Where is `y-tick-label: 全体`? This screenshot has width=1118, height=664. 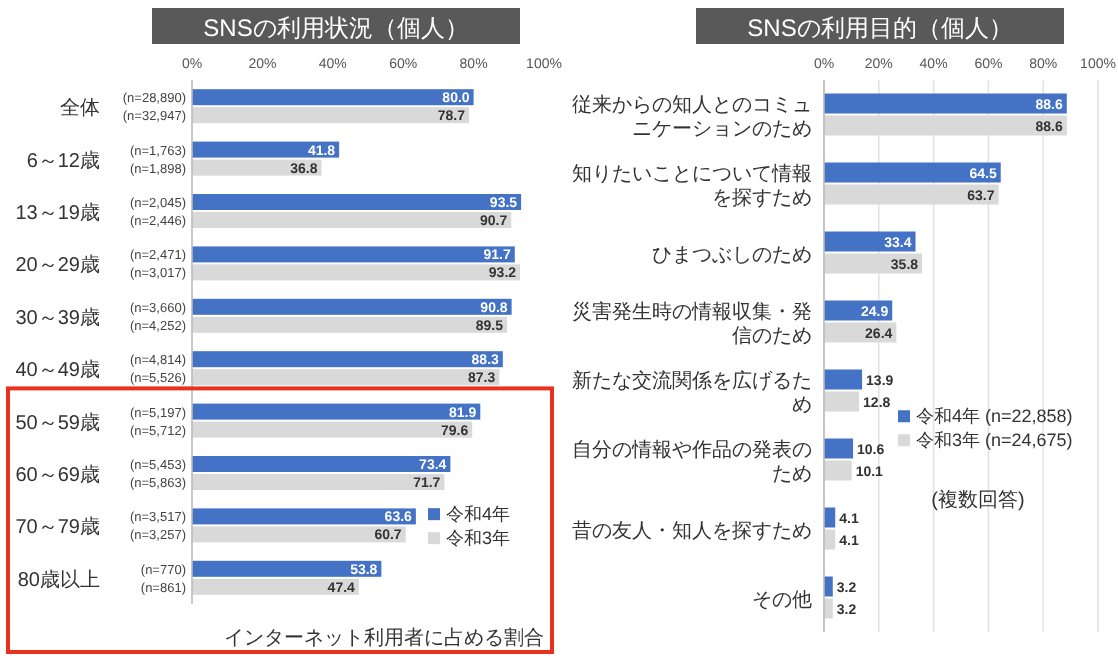 y-tick-label: 全体 is located at coordinates (80, 108).